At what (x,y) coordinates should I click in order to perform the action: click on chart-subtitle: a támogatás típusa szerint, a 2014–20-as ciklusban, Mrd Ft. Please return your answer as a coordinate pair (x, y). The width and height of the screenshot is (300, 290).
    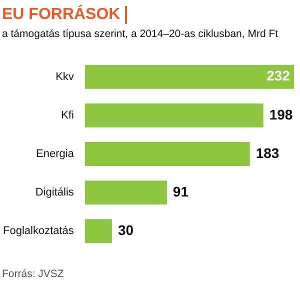
    Looking at the image, I should click on (140, 34).